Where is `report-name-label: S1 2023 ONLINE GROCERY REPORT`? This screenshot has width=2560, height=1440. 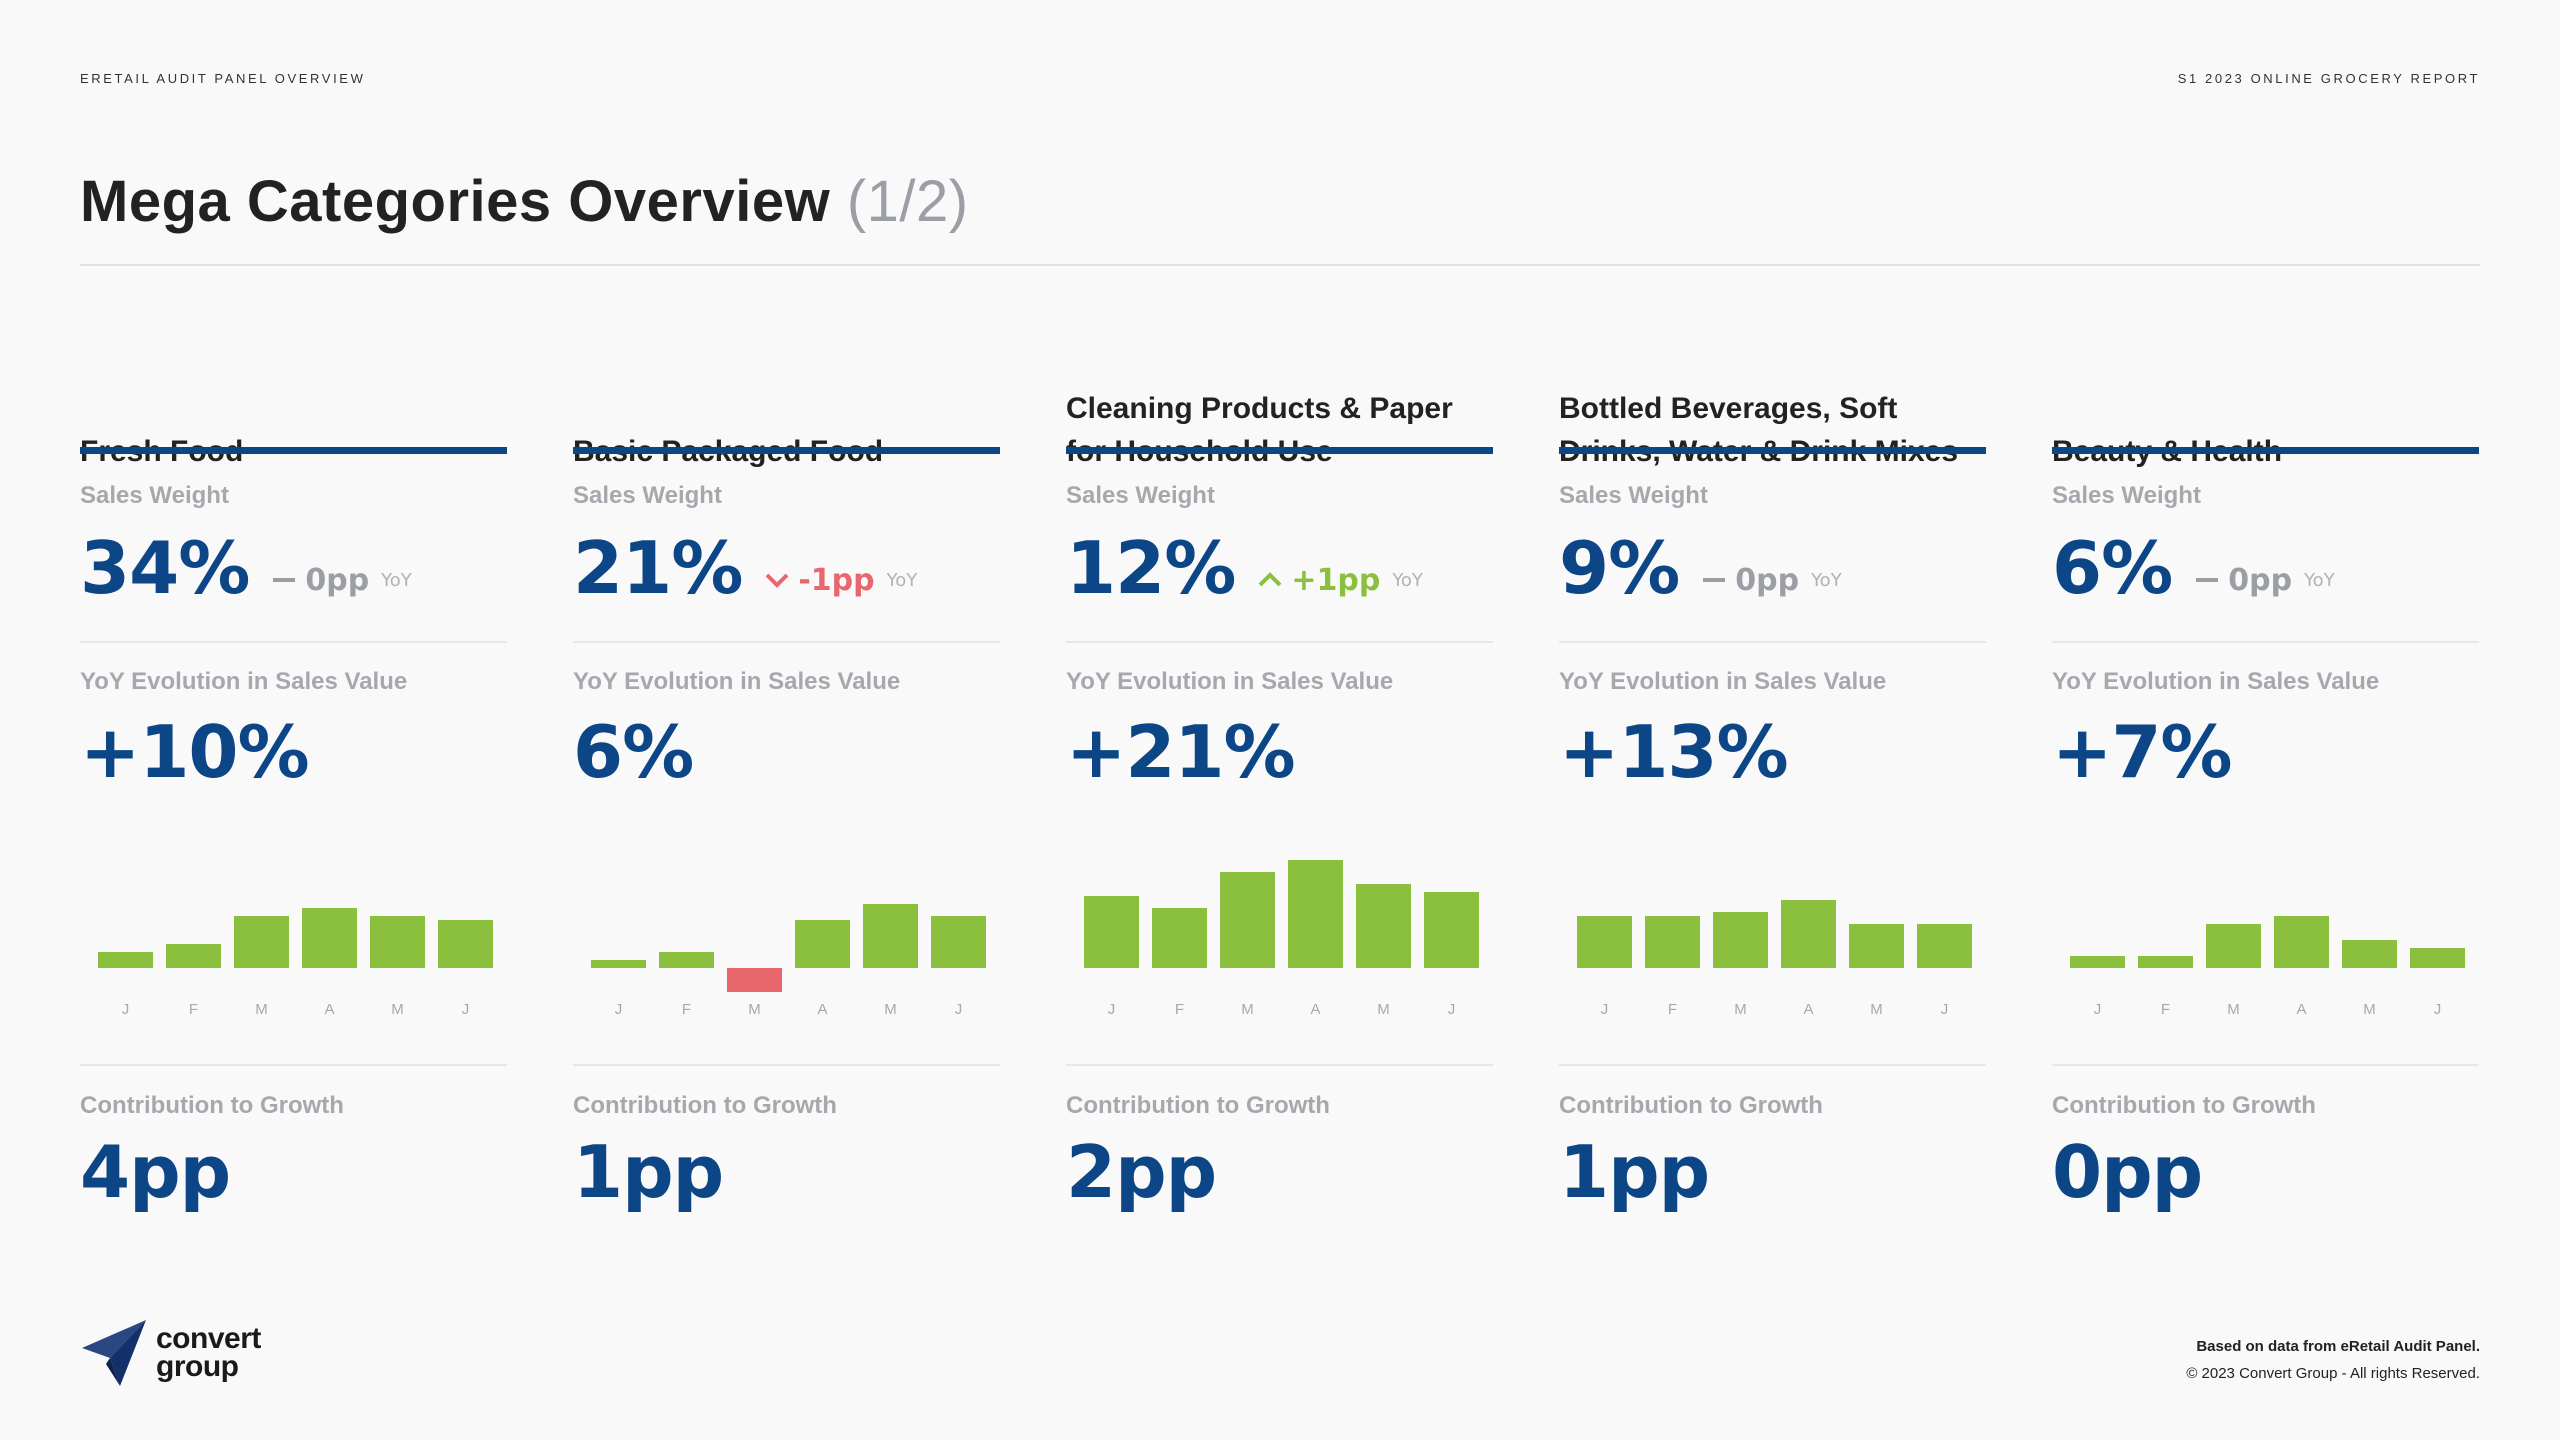
report-name-label: S1 2023 ONLINE GROCERY REPORT is located at coordinates (2328, 78).